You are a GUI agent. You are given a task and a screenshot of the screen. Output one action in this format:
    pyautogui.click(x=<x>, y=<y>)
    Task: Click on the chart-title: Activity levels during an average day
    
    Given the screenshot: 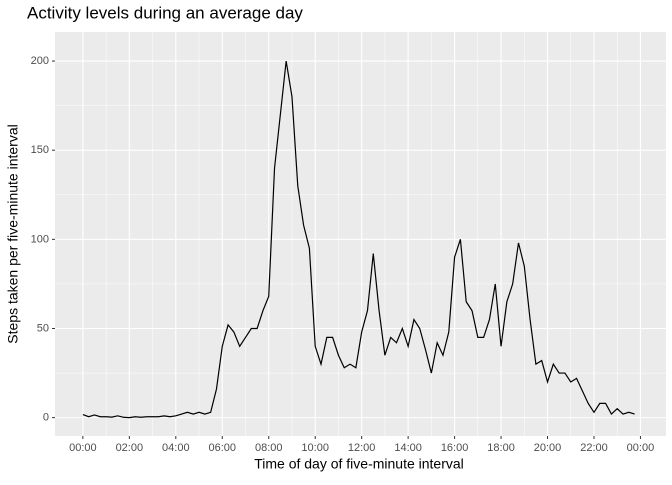 What is the action you would take?
    pyautogui.click(x=165, y=12)
    